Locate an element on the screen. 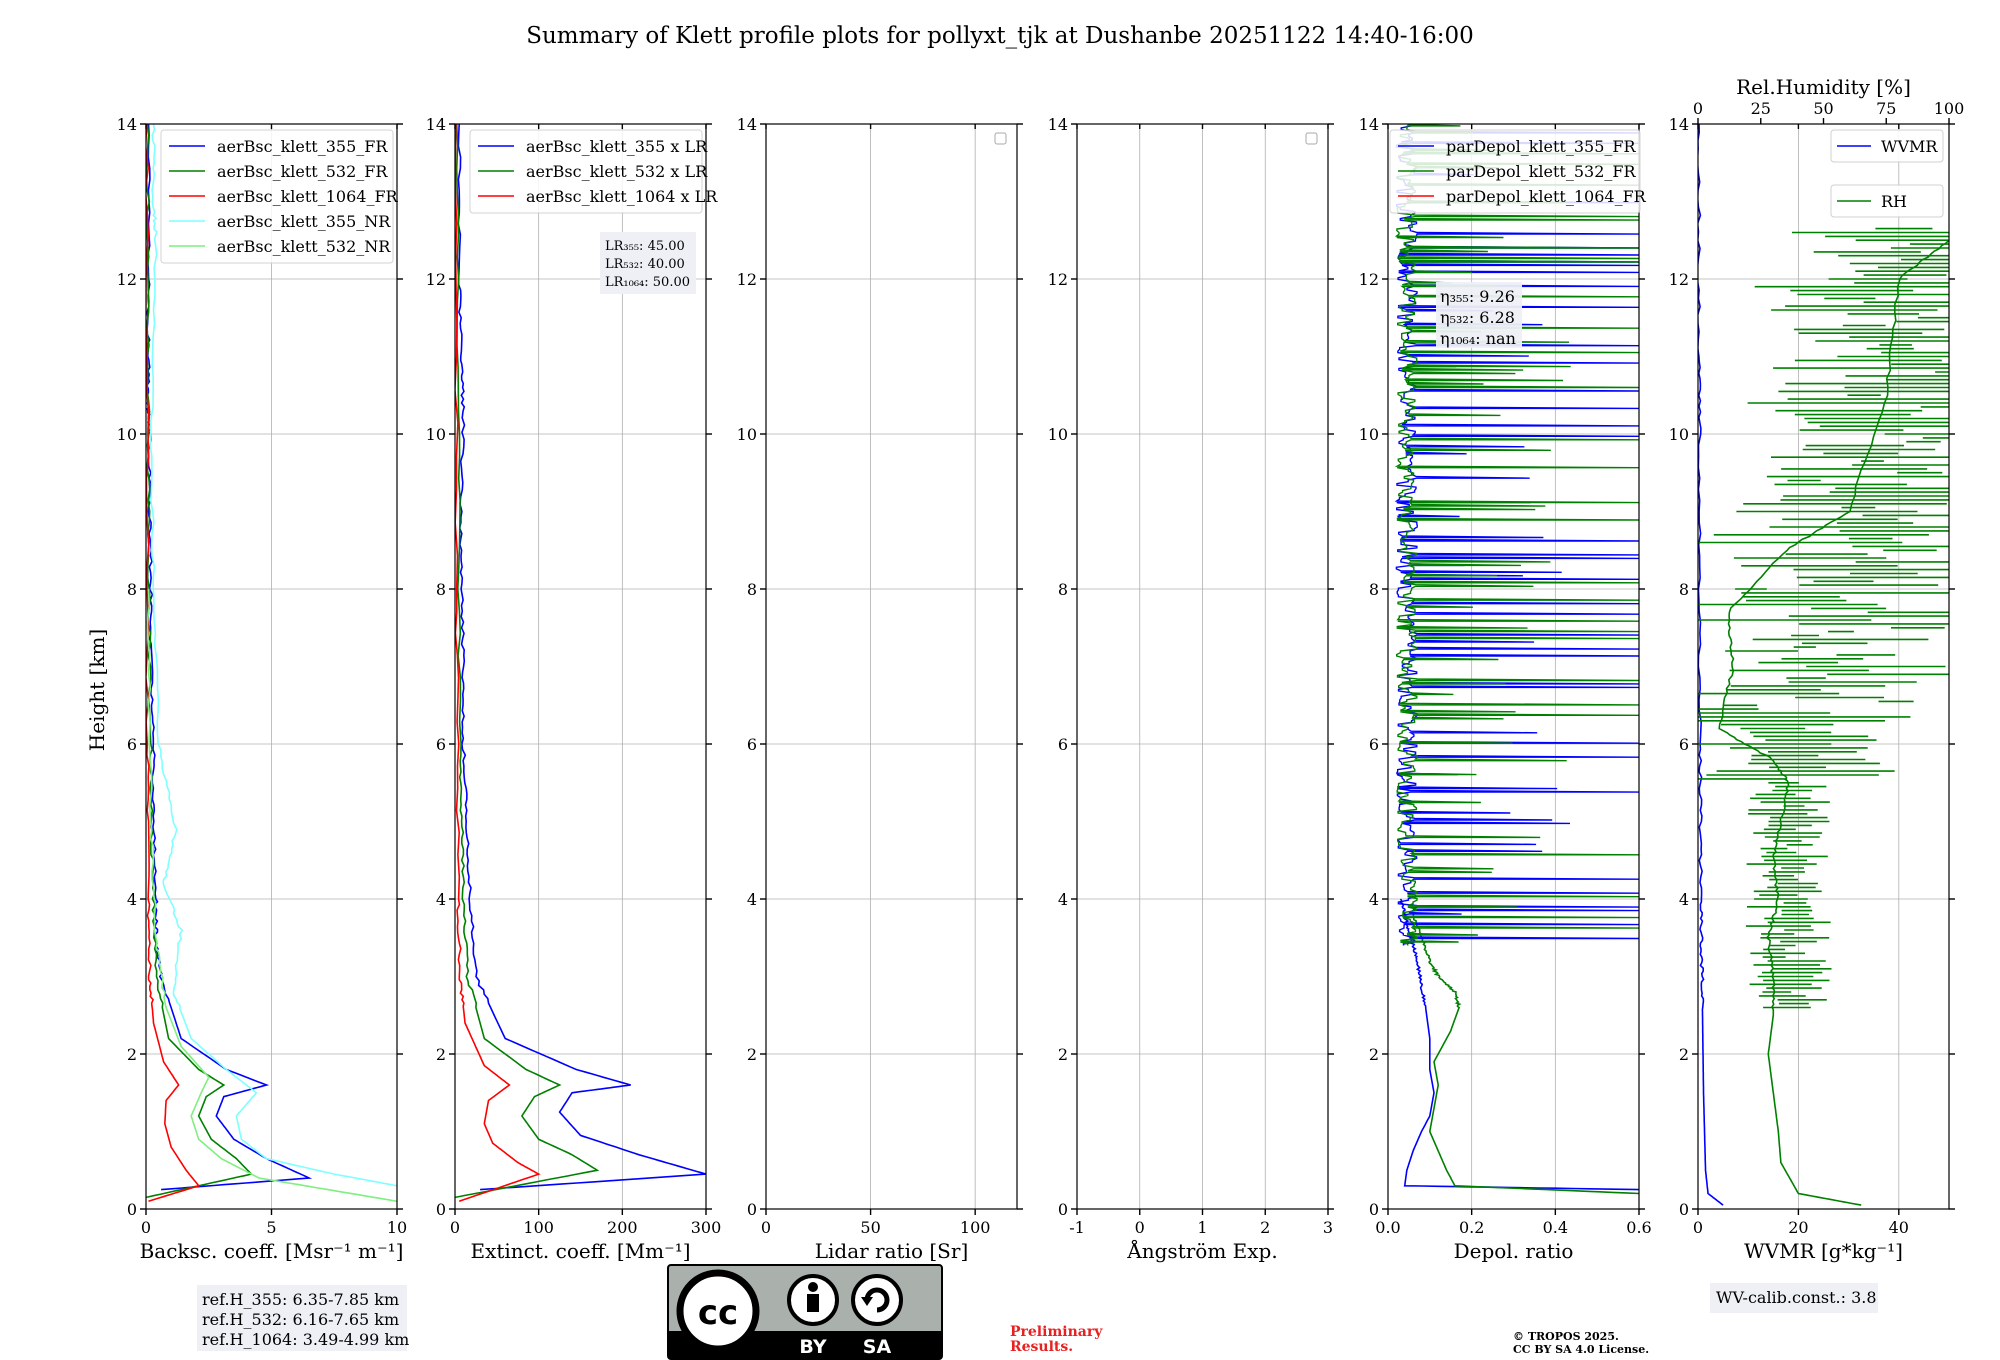 This screenshot has height=1360, width=2000. by-person-head is located at coordinates (813, 1287).